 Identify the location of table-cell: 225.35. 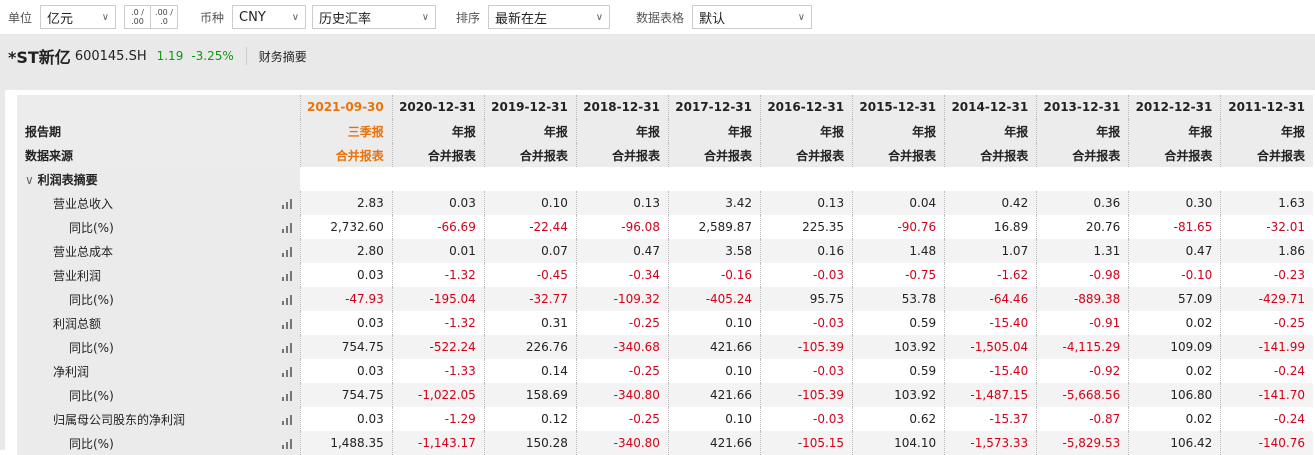
(806, 227).